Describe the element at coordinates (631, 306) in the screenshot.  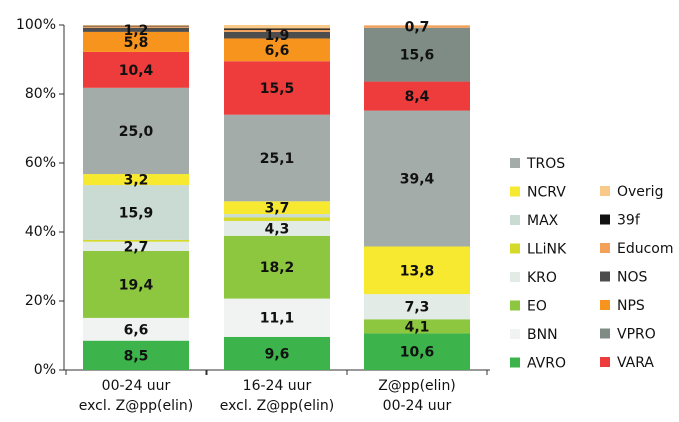
I see `legend-label: NPS` at that location.